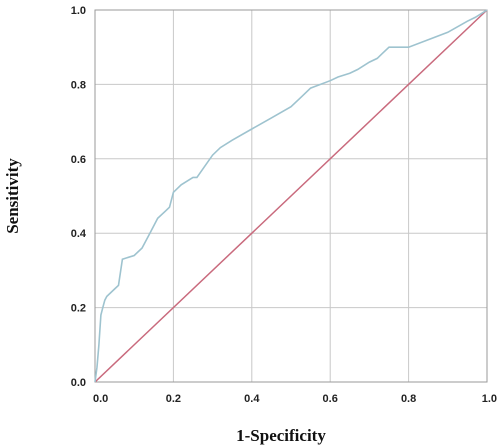  Describe the element at coordinates (100, 399) in the screenshot. I see `x-tick-label: 0.0` at that location.